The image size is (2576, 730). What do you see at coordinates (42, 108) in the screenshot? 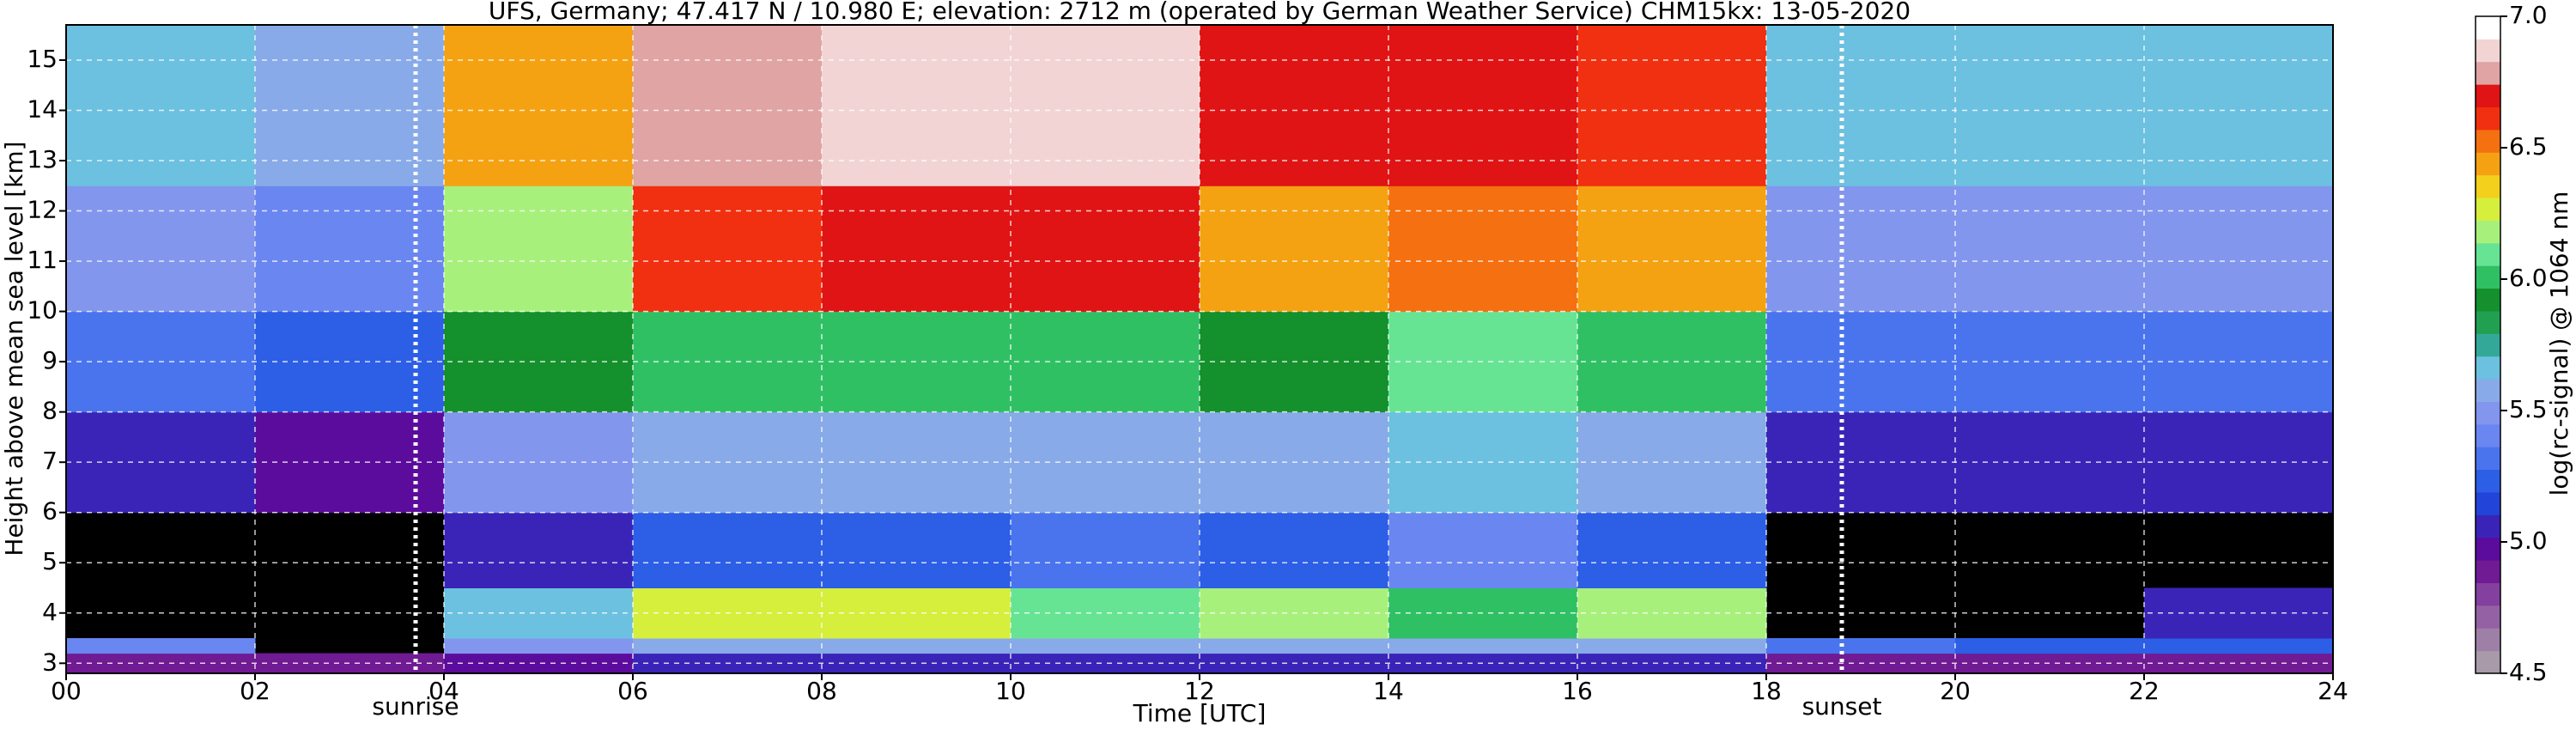
I see `y-tick-label: 14` at bounding box center [42, 108].